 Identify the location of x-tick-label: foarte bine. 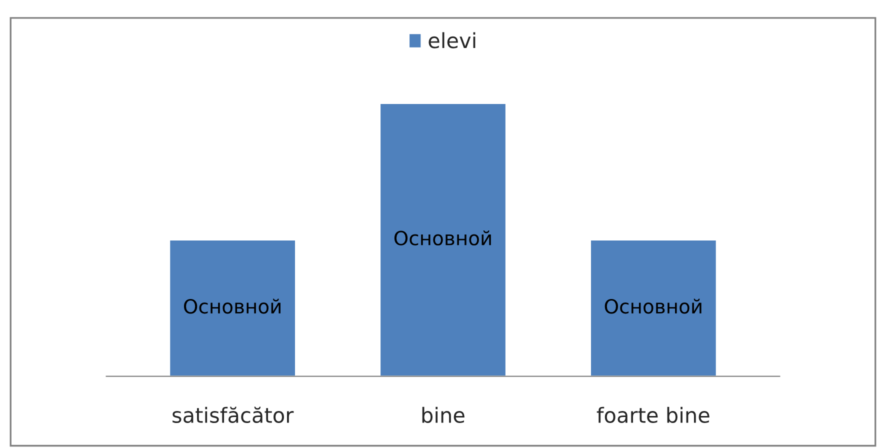
(653, 414).